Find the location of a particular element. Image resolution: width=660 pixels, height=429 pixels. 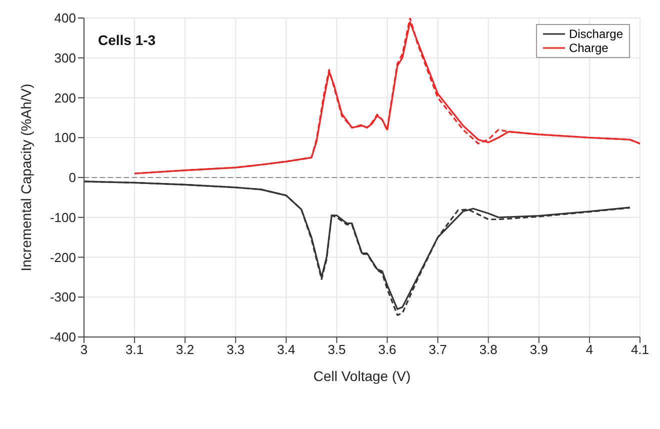

x-tick-label: 3.3 is located at coordinates (235, 350).